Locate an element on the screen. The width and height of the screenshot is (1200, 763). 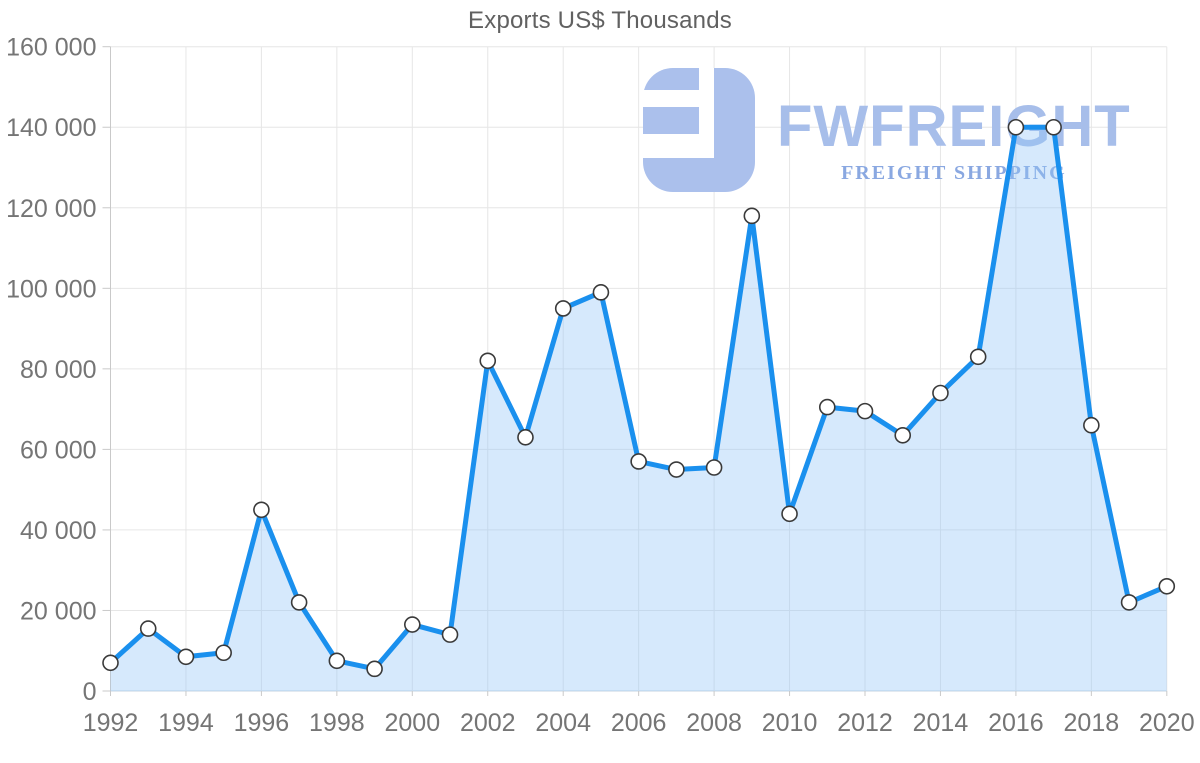
x-axis-label: 2016 is located at coordinates (1016, 723).